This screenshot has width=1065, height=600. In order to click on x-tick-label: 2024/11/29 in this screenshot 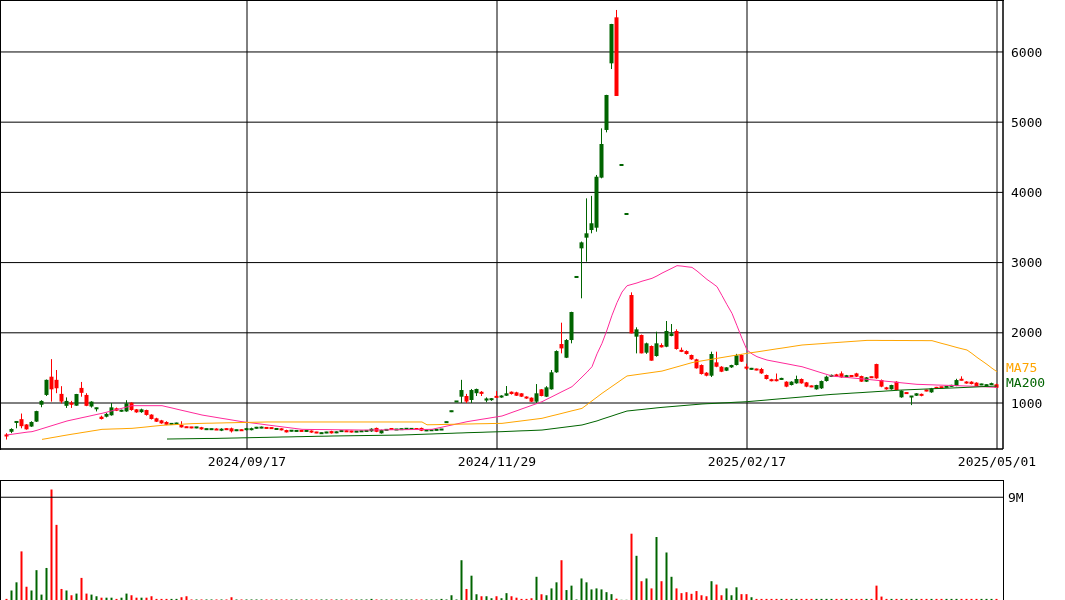, I will do `click(497, 462)`.